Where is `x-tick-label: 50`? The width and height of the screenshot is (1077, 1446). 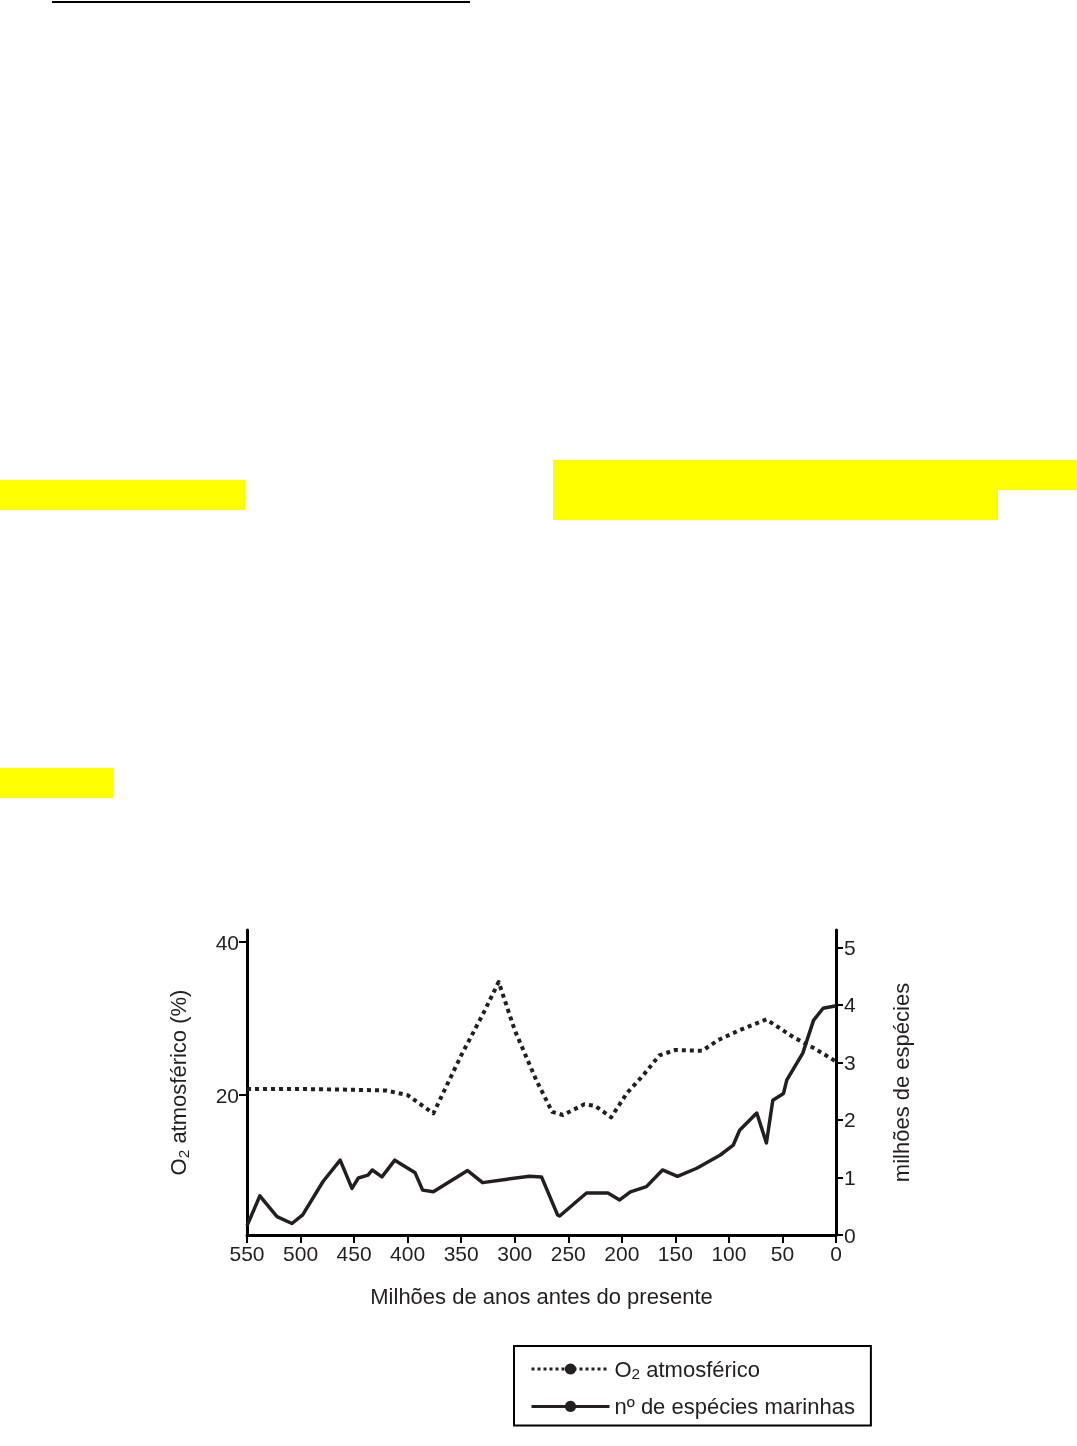 x-tick-label: 50 is located at coordinates (782, 1253).